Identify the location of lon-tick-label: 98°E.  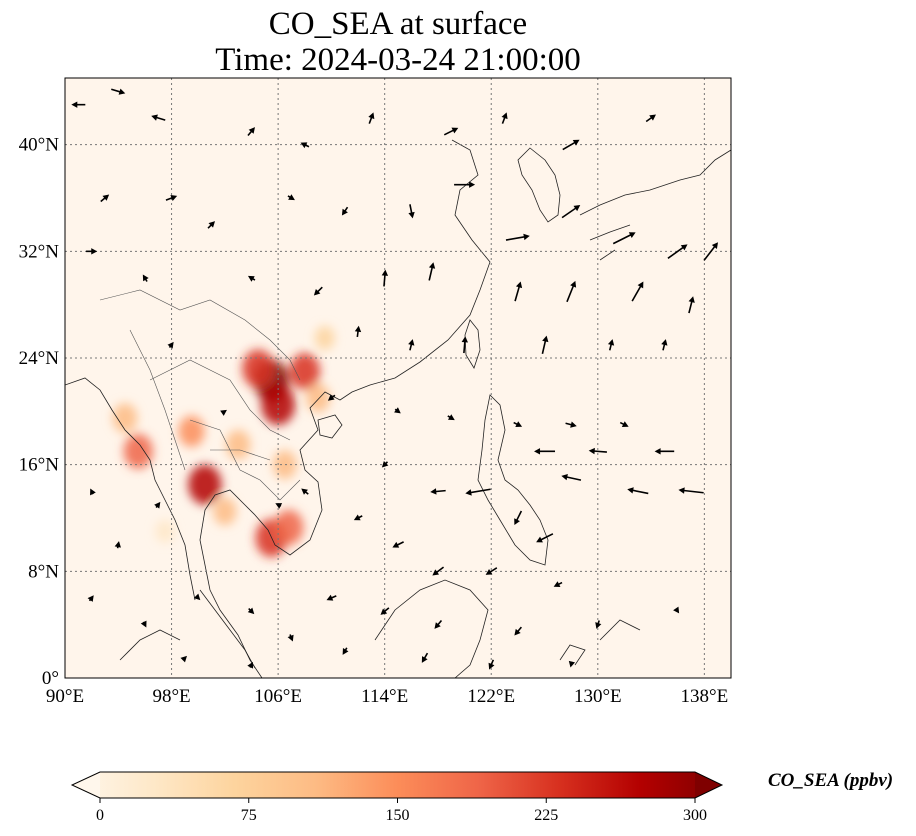
(171, 696).